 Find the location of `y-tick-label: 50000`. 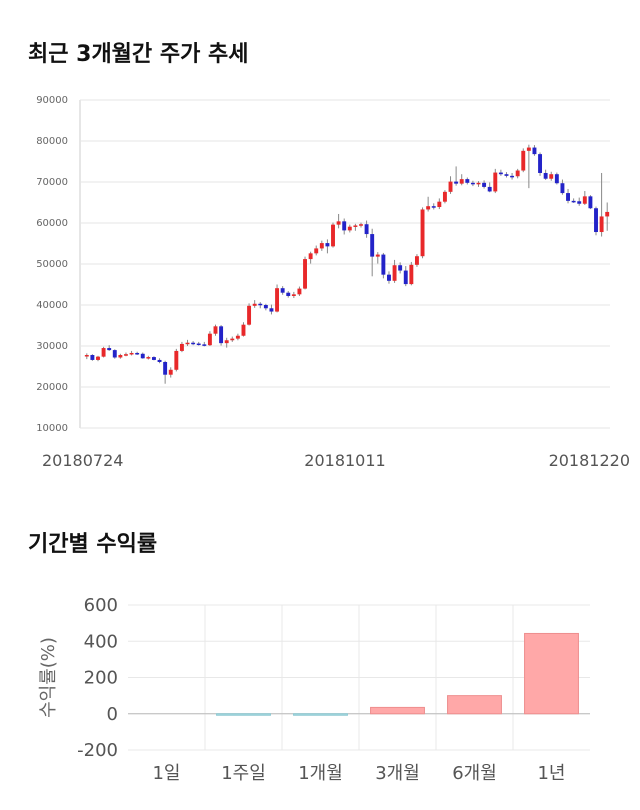

y-tick-label: 50000 is located at coordinates (52, 264).